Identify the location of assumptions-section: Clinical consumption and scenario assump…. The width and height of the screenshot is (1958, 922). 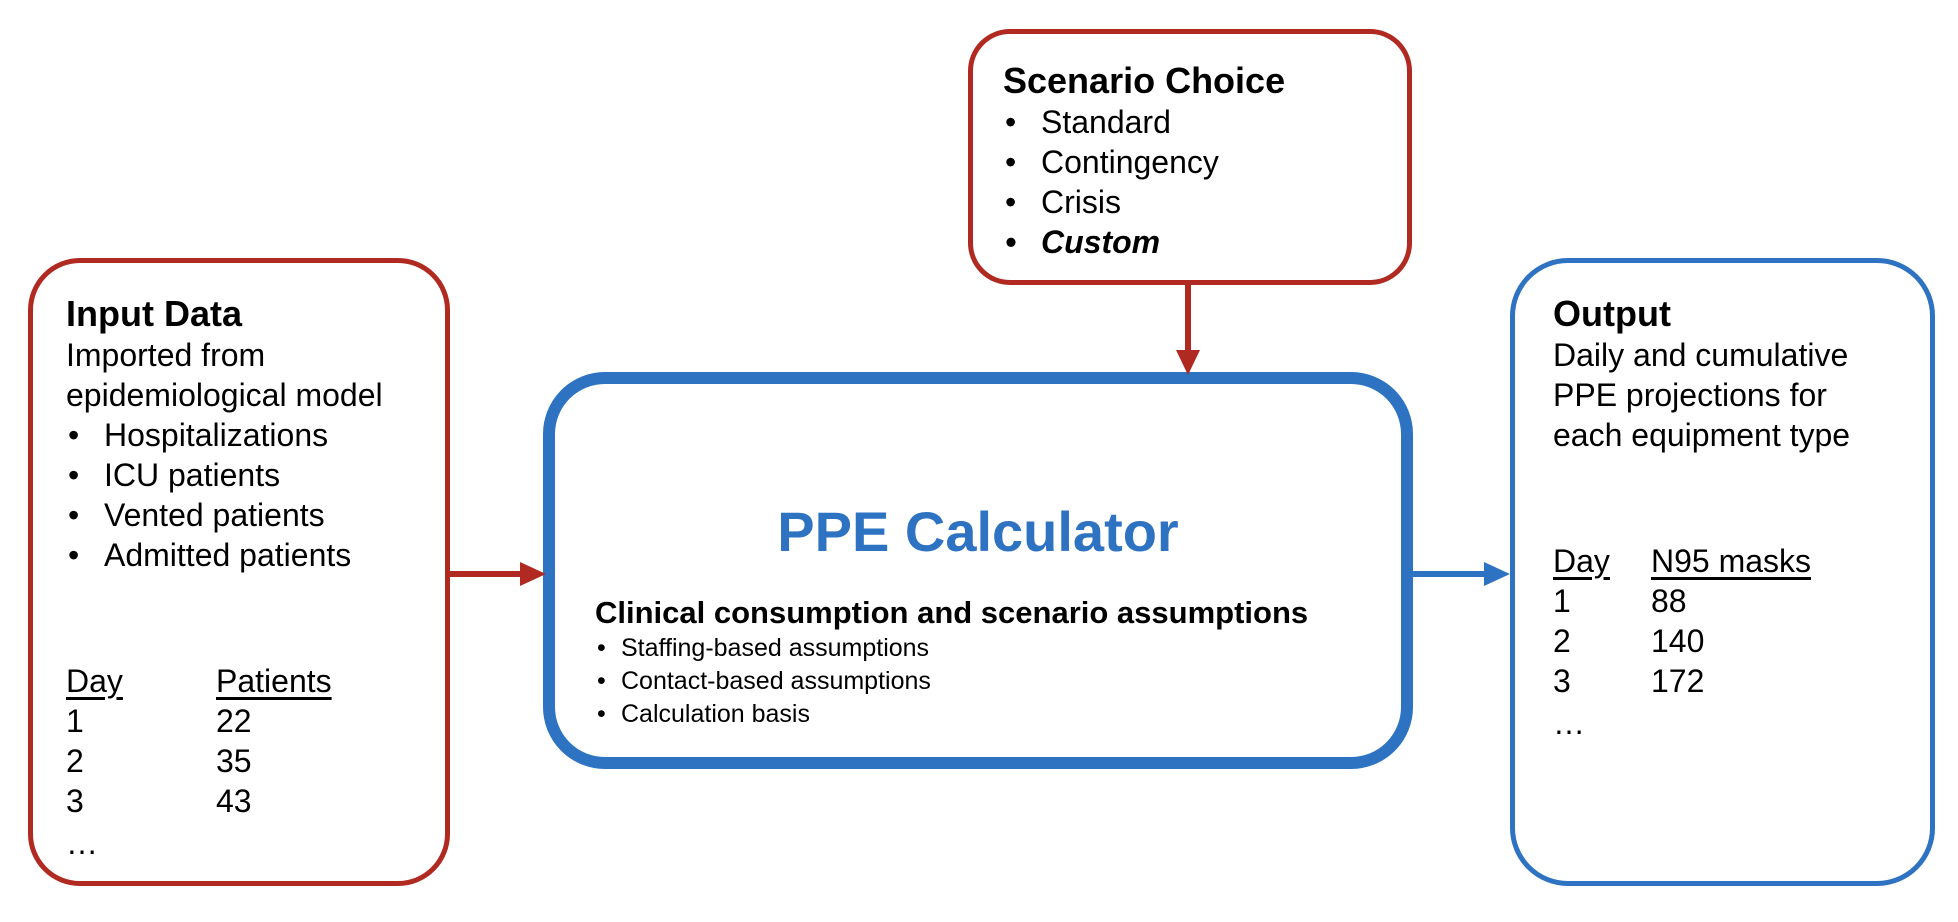
(951, 662).